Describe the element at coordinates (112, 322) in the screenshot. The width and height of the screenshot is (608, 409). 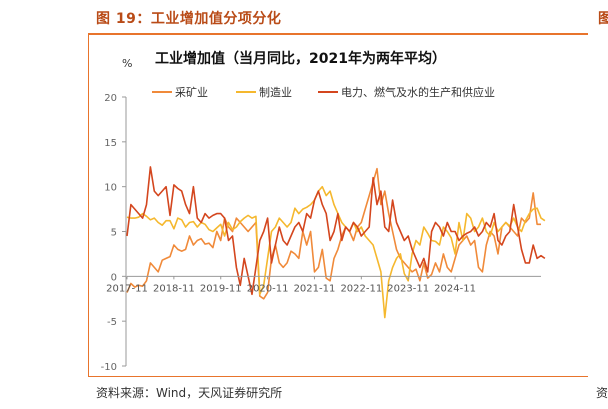
I see `y-tick-label: -5` at that location.